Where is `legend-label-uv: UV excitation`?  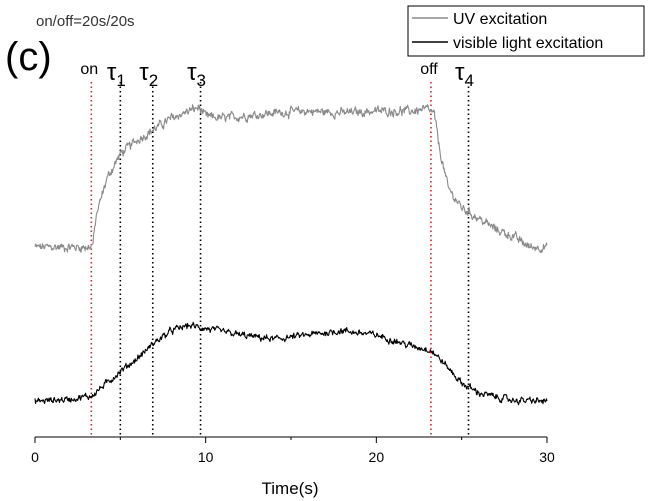
legend-label-uv: UV excitation is located at coordinates (500, 19).